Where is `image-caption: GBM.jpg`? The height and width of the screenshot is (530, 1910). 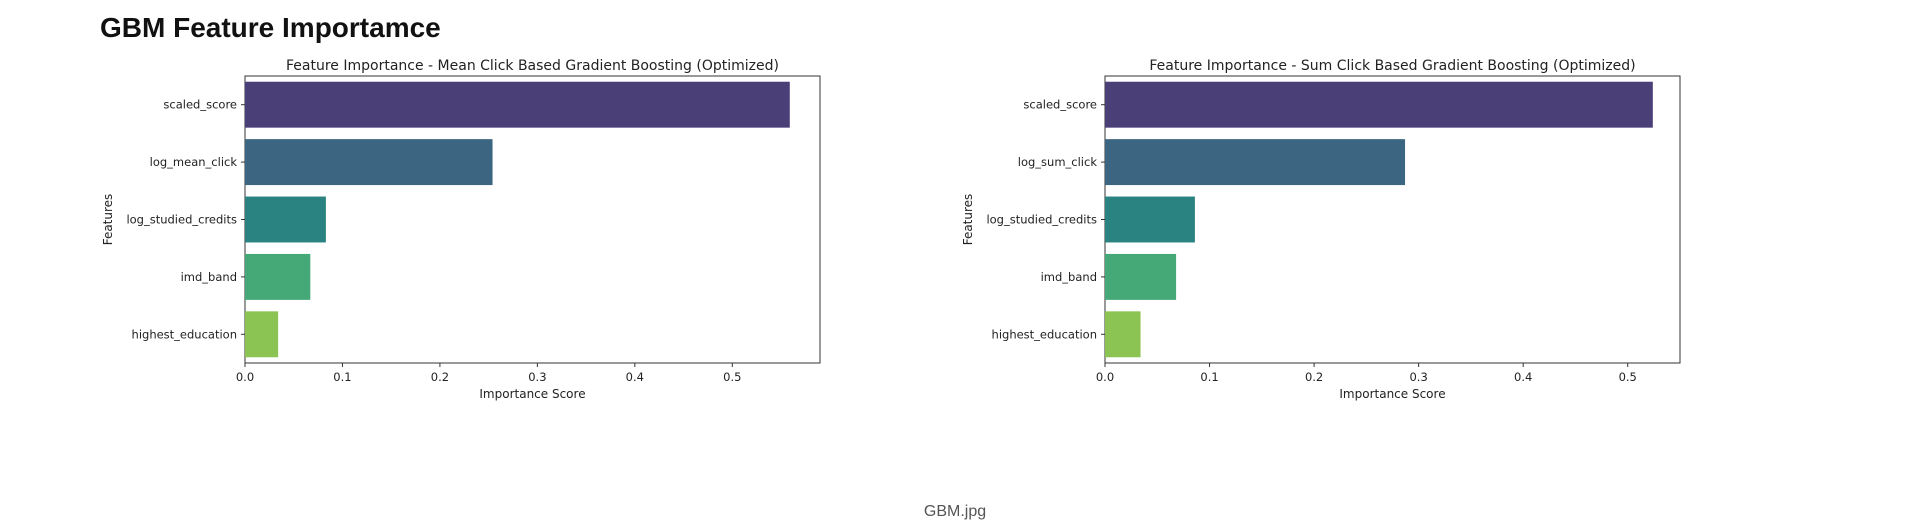 image-caption: GBM.jpg is located at coordinates (955, 511).